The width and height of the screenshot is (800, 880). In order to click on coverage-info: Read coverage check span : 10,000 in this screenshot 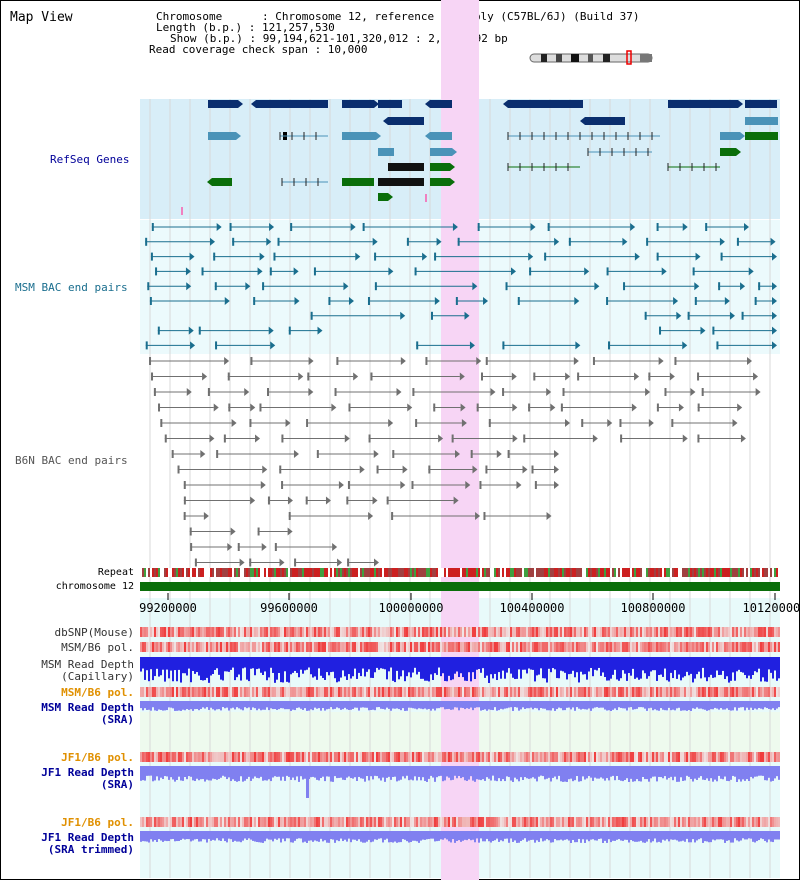, I will do `click(258, 49)`.